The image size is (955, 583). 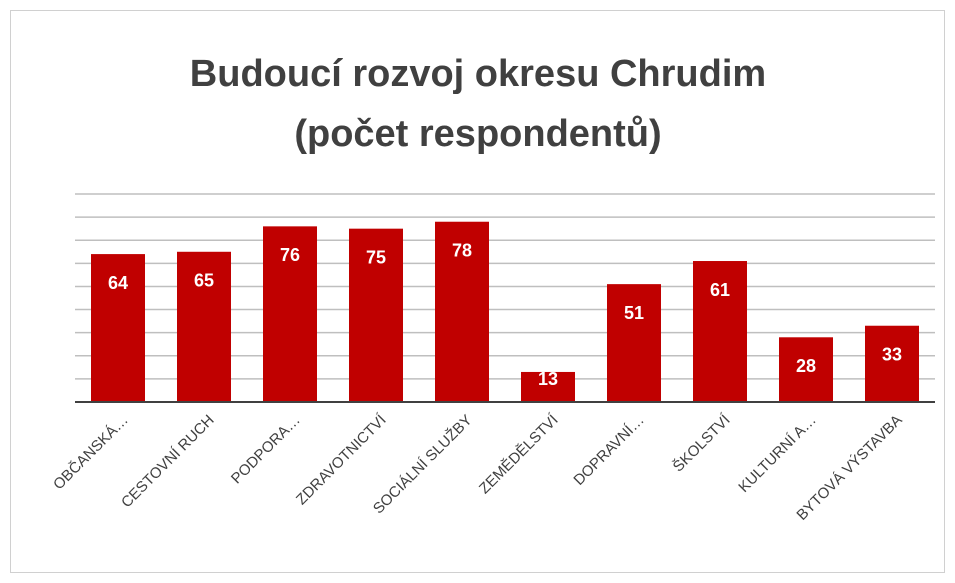 I want to click on data-label: 13, so click(x=548, y=379).